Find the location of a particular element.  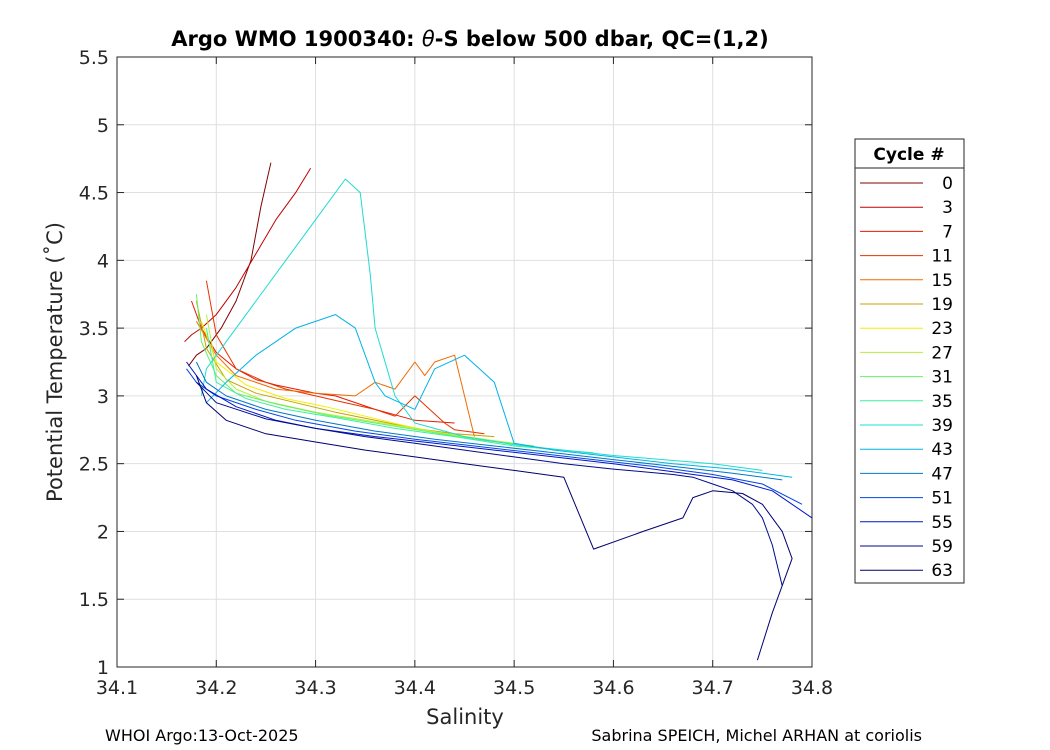

legend-title: Cycle # is located at coordinates (908, 155).